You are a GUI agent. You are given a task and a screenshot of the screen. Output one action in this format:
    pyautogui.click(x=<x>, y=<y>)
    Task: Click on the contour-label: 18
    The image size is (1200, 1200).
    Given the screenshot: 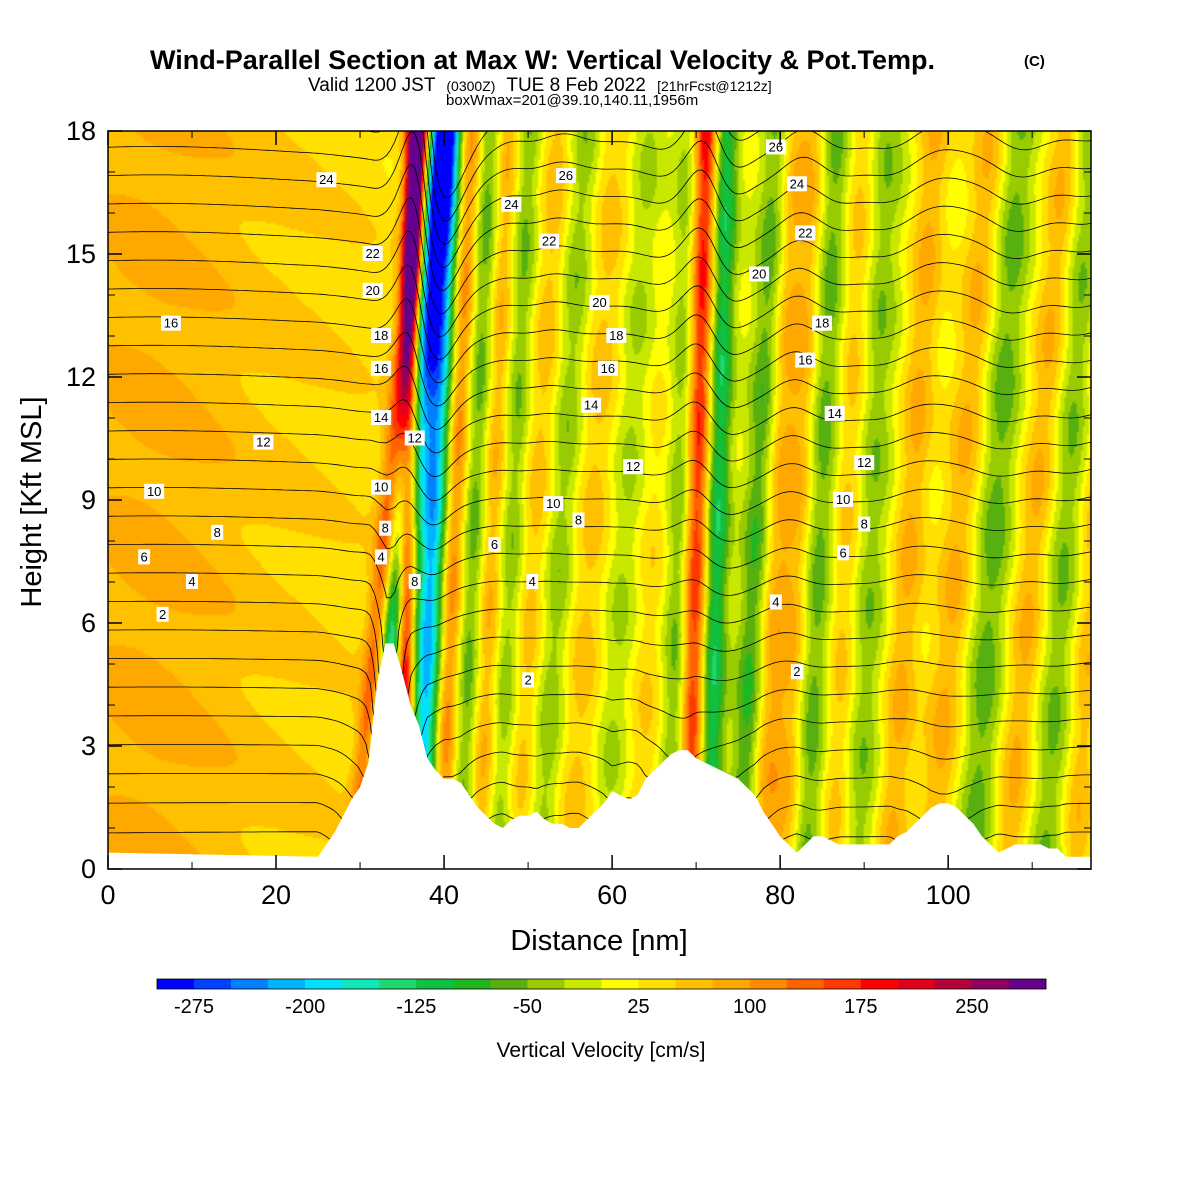 What is the action you would take?
    pyautogui.click(x=381, y=335)
    